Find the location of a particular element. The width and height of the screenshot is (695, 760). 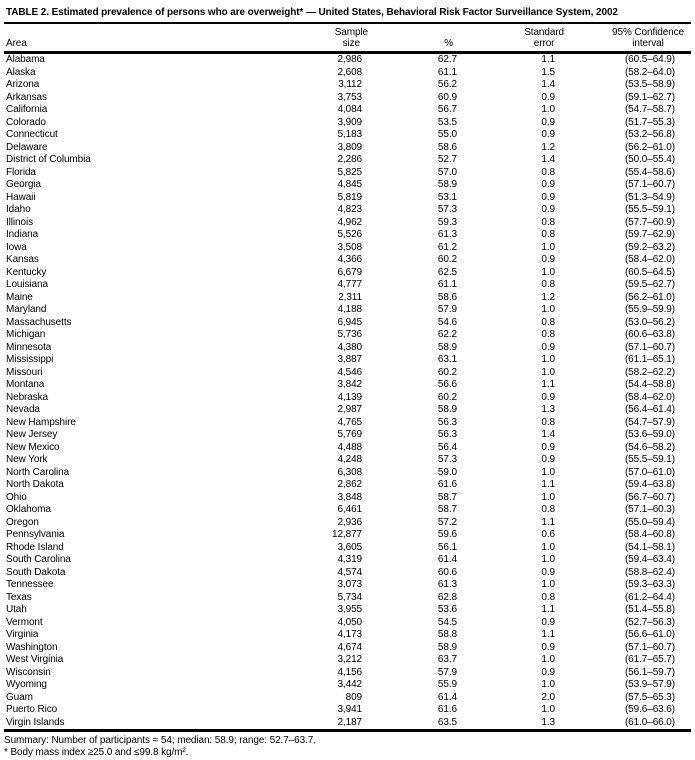

table-row: Oklahoma 6,461 58.7 0.8 (57.1–60.3) is located at coordinates (347, 510).